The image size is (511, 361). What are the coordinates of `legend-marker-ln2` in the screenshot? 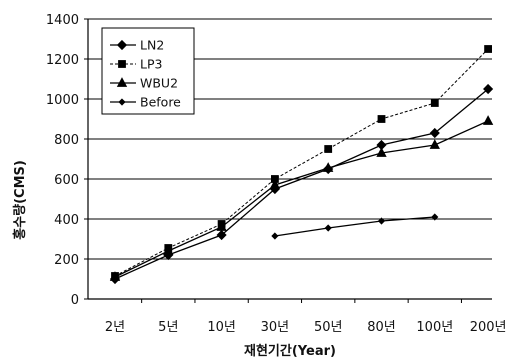 It's located at (122, 45).